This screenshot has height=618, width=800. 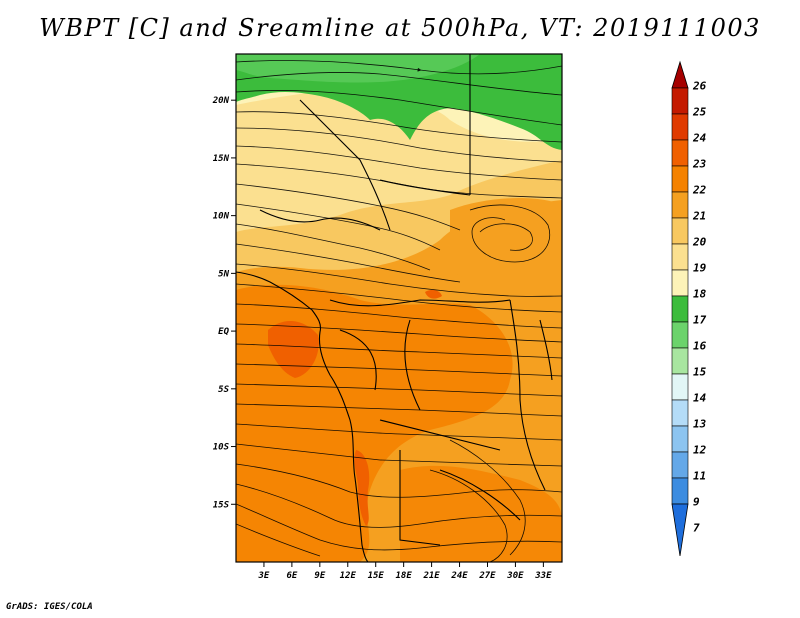 I want to click on lon-tick-label: 33E, so click(x=543, y=576).